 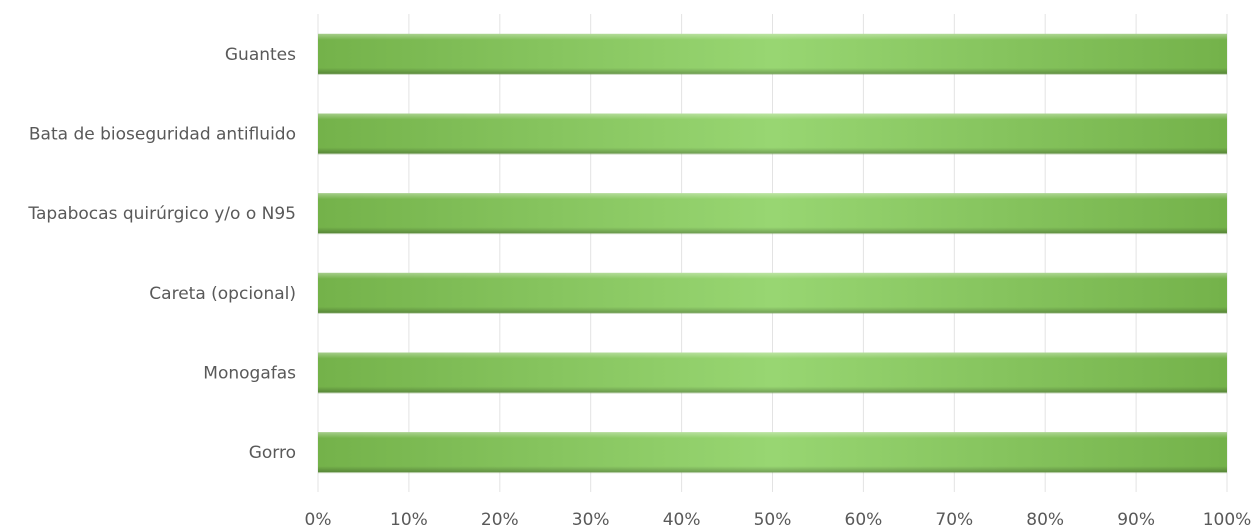 I want to click on category-label: Careta (opcional), so click(x=222, y=294).